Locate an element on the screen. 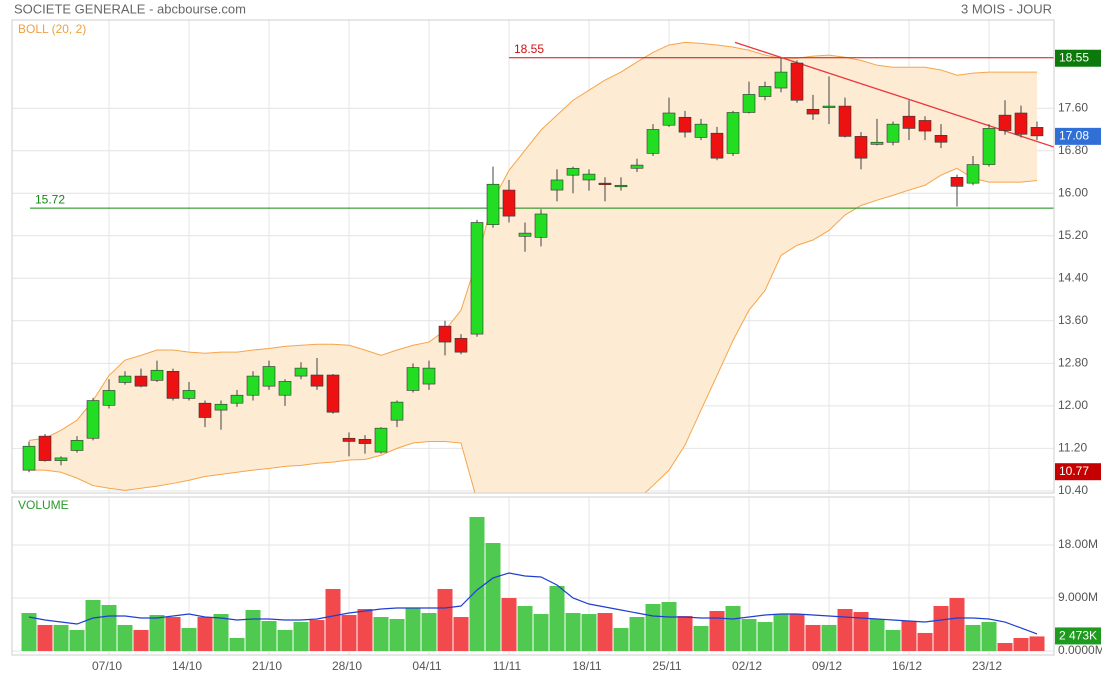 This screenshot has width=1102, height=677. x-tick-label: 02/12 is located at coordinates (747, 666).